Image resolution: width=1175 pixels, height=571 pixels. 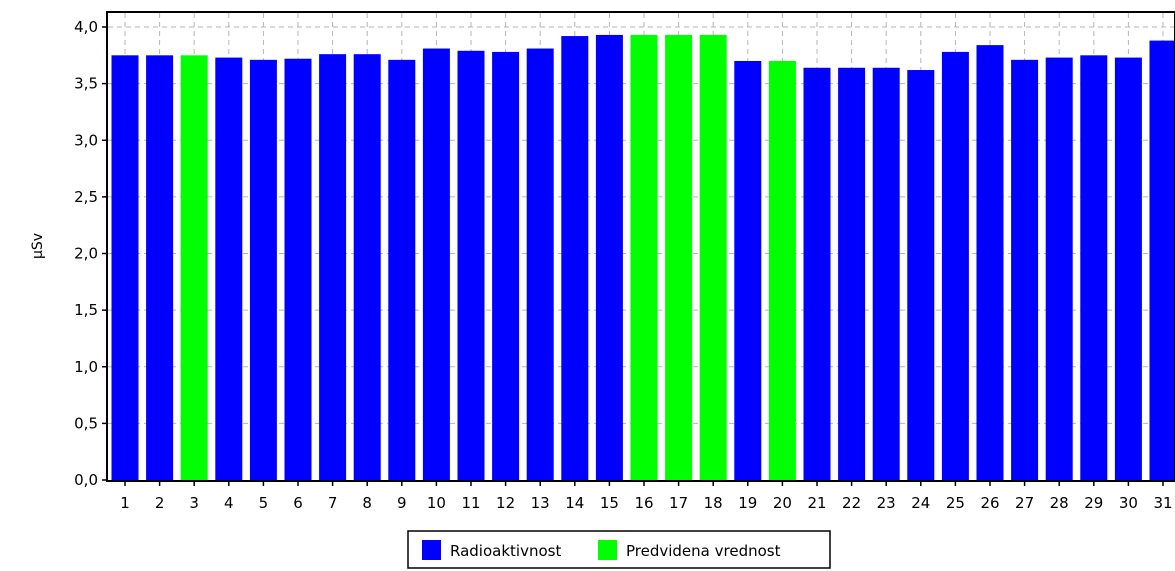 What do you see at coordinates (540, 503) in the screenshot?
I see `x-tick-label: 13` at bounding box center [540, 503].